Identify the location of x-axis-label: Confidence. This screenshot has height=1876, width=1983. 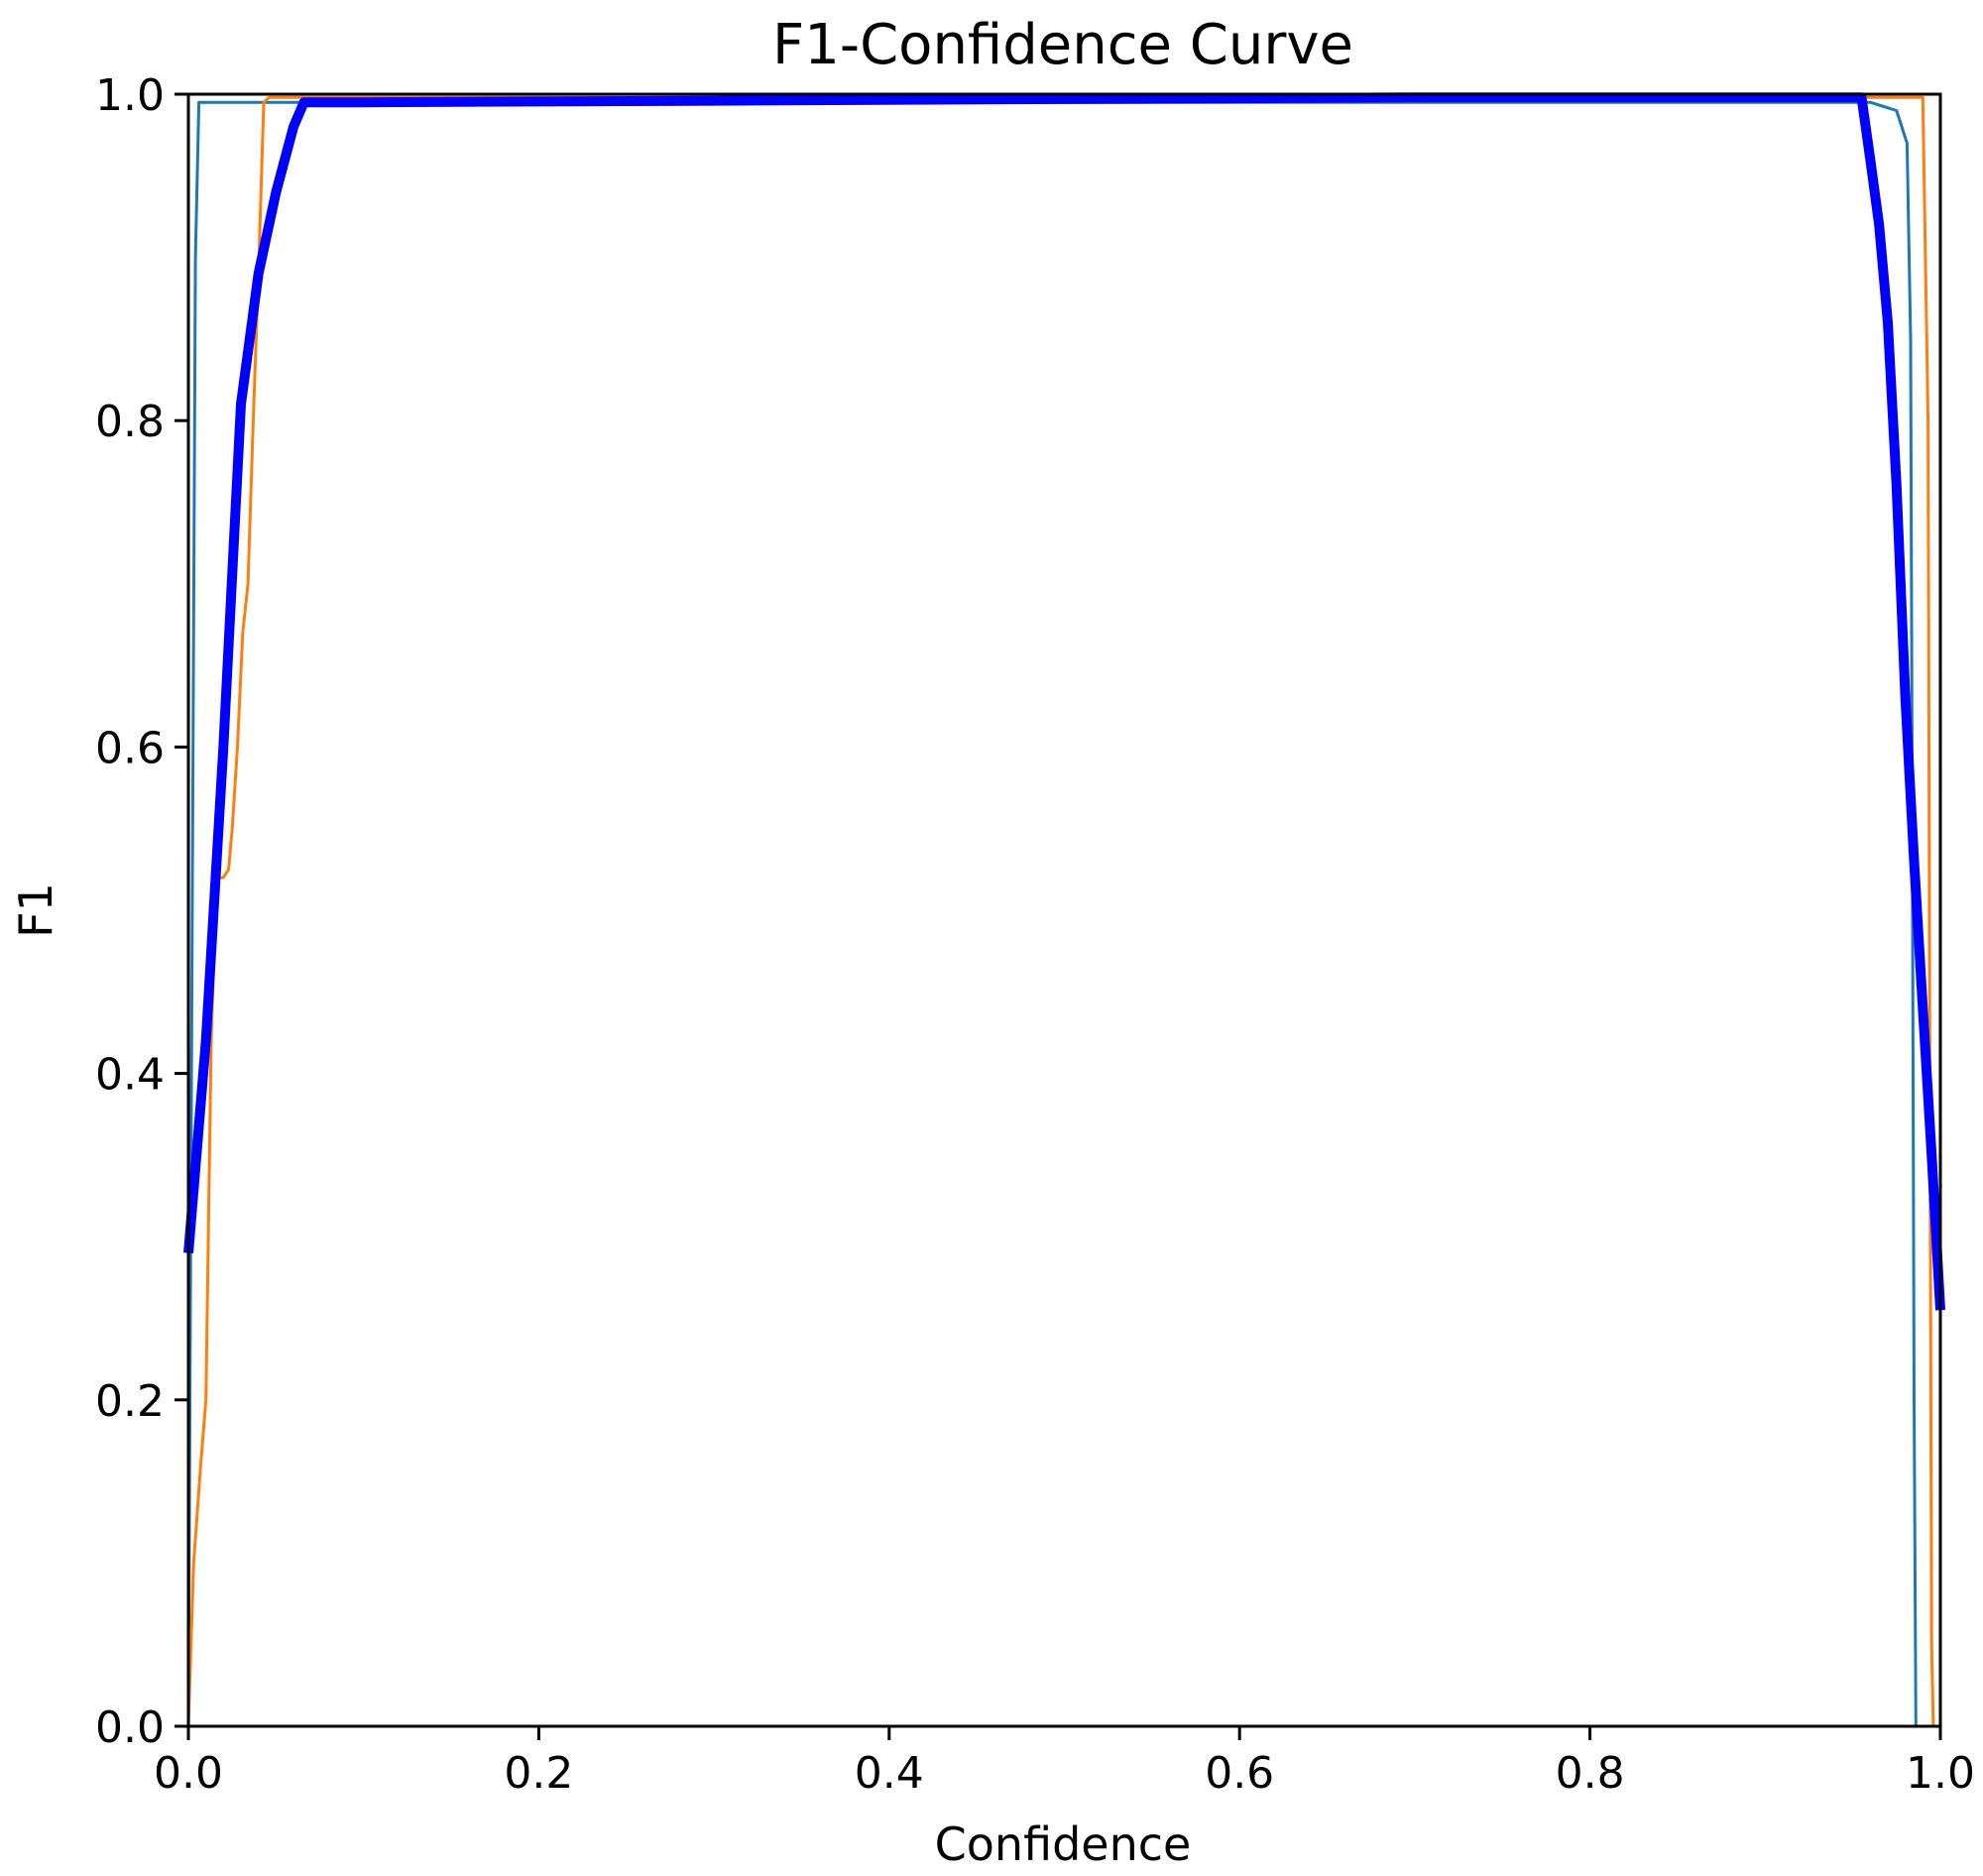
(1064, 1844).